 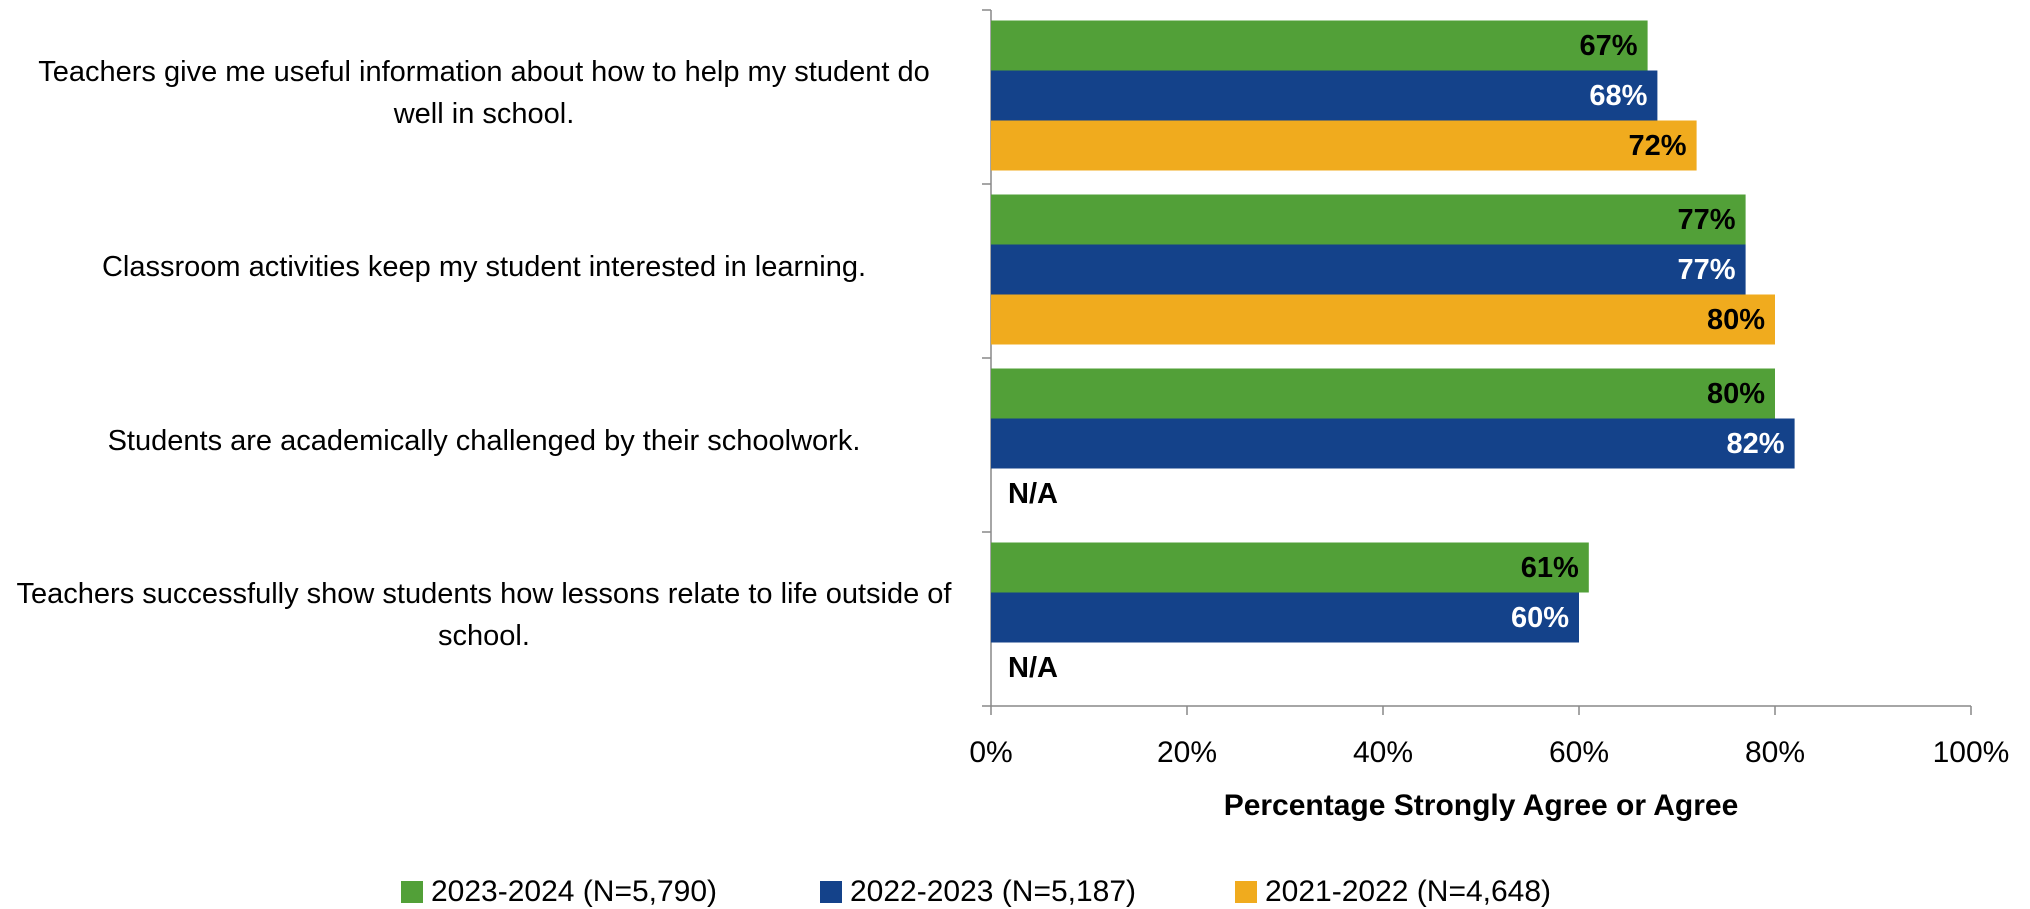 What do you see at coordinates (1579, 752) in the screenshot?
I see `x-tick-label: 60%` at bounding box center [1579, 752].